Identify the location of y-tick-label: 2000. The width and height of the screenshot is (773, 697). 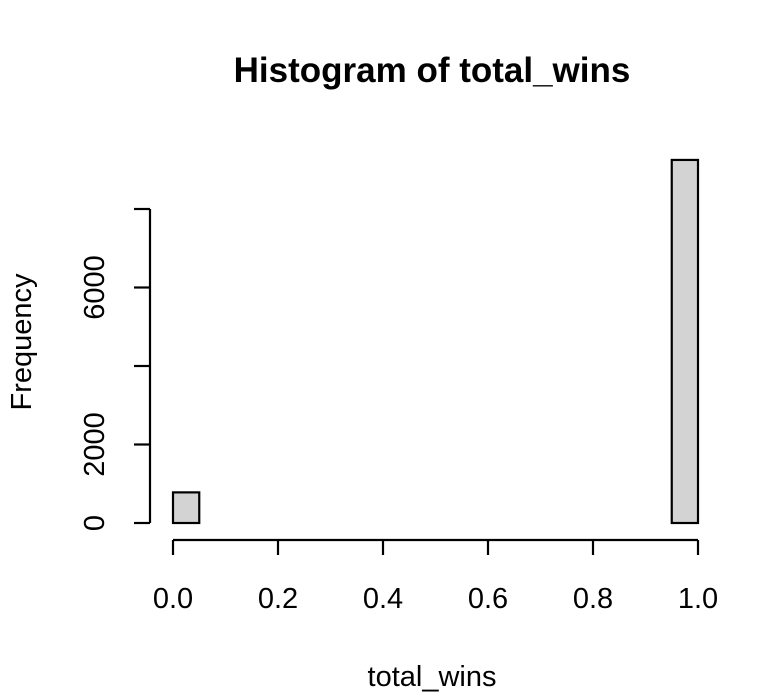
(95, 444).